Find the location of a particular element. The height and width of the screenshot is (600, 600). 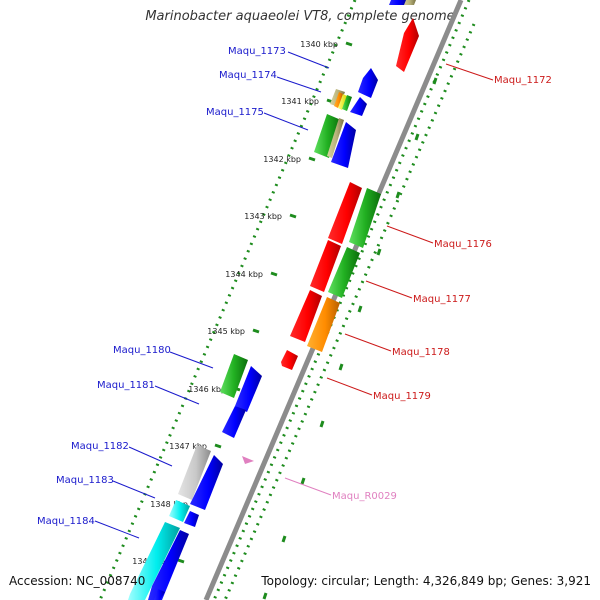

gene-maqu-1176-green is located at coordinates (365, 218).